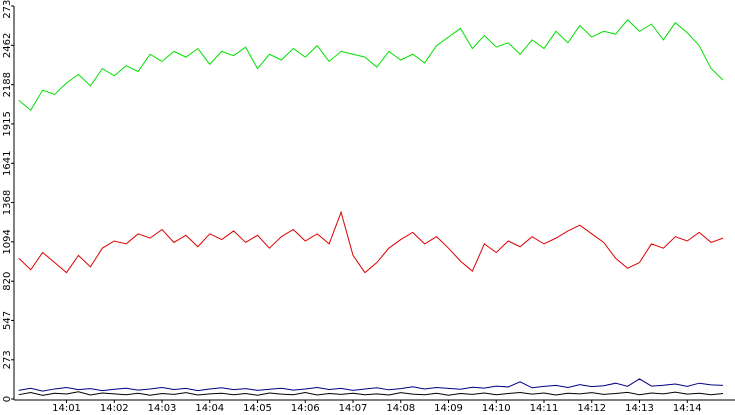 This screenshot has height=415, width=735. What do you see at coordinates (7, 281) in the screenshot?
I see `y-tick-label: 820` at bounding box center [7, 281].